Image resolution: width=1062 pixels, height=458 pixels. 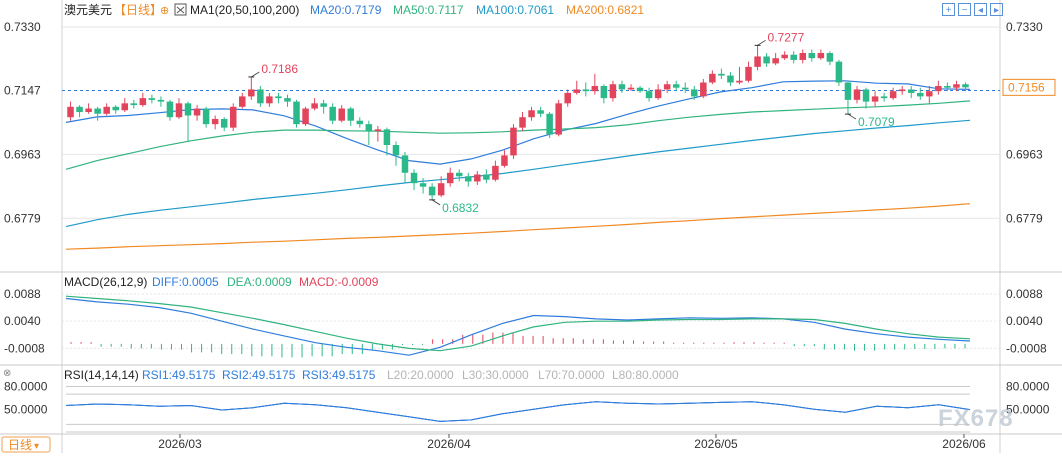 I want to click on ma-line-ma50, so click(x=518, y=135).